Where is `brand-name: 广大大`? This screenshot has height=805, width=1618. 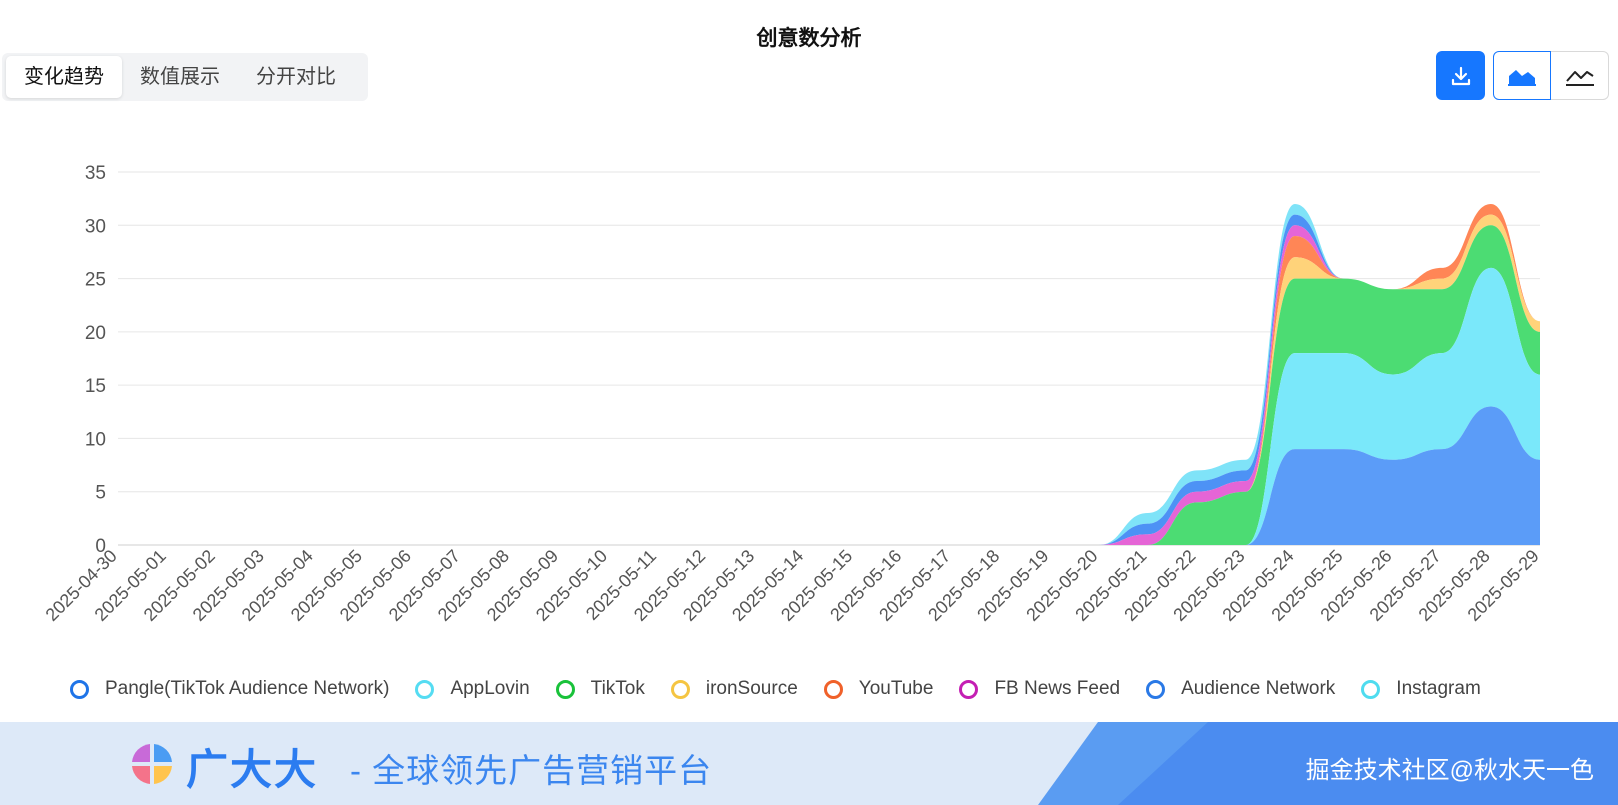 brand-name: 广大大 is located at coordinates (252, 769).